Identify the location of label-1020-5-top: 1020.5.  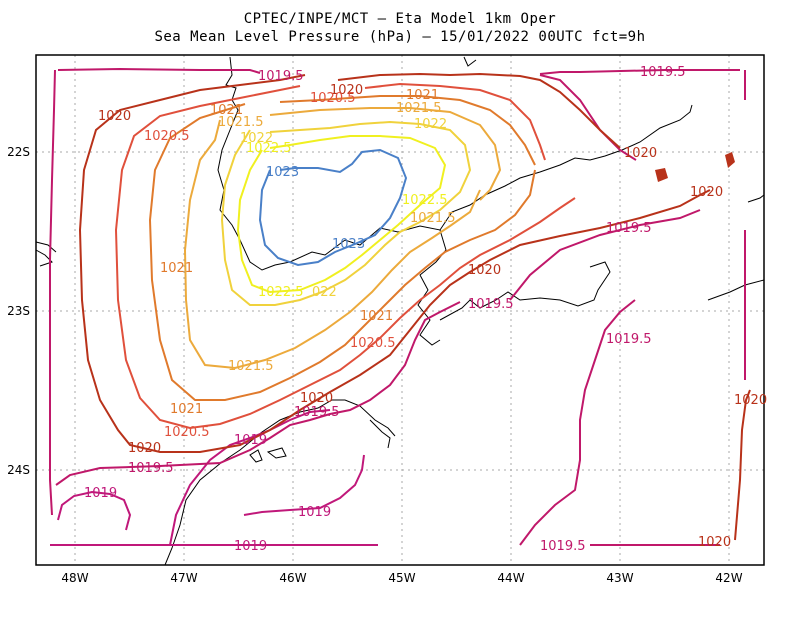
(333, 98).